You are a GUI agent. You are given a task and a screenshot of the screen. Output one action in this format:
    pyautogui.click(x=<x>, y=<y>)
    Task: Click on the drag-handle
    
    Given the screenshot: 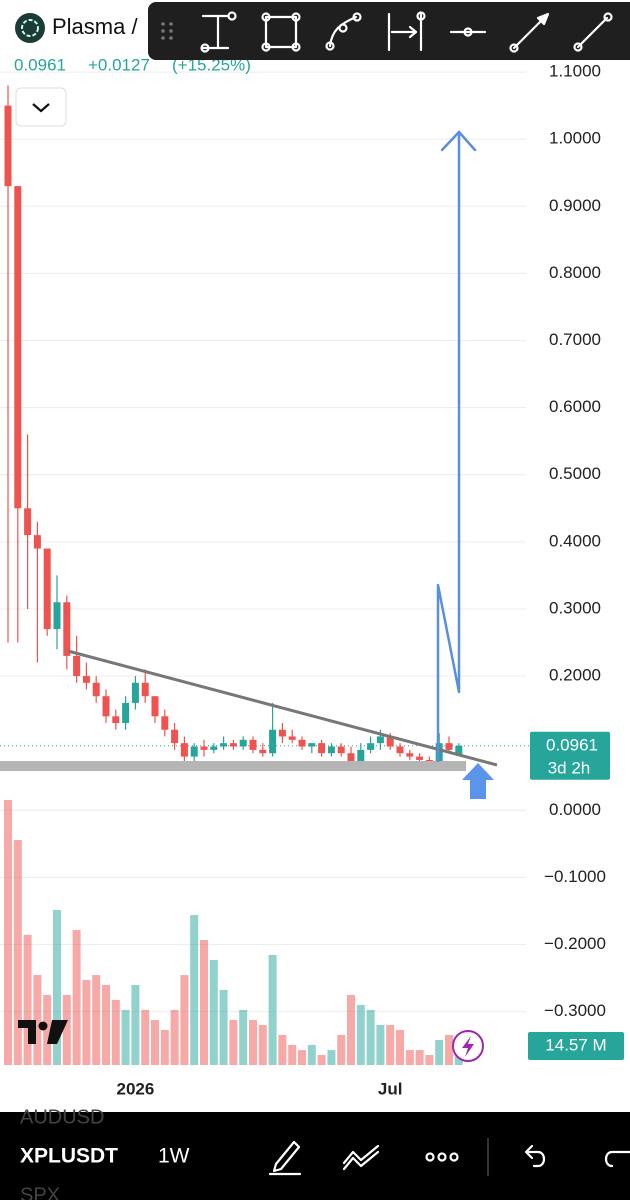 What is the action you would take?
    pyautogui.click(x=167, y=31)
    